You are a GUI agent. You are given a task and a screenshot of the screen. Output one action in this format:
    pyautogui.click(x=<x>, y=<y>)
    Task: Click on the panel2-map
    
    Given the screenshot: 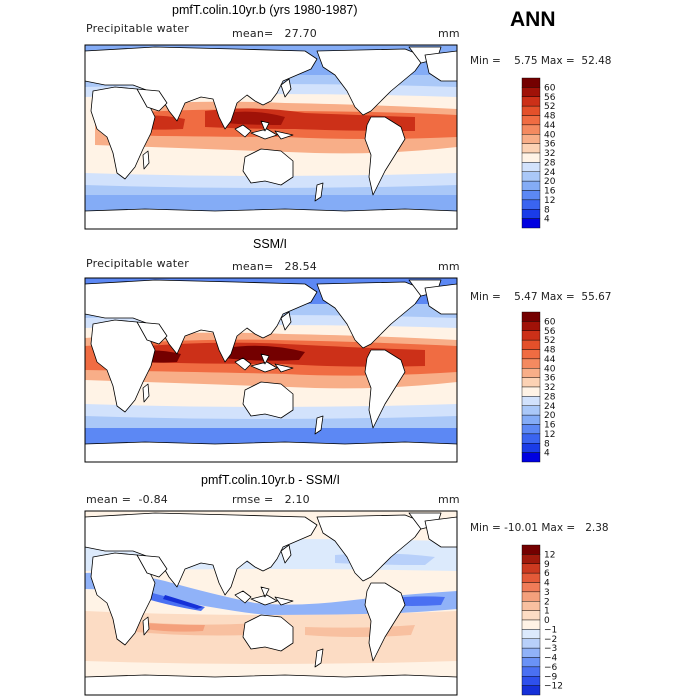 What is the action you would take?
    pyautogui.click(x=271, y=370)
    